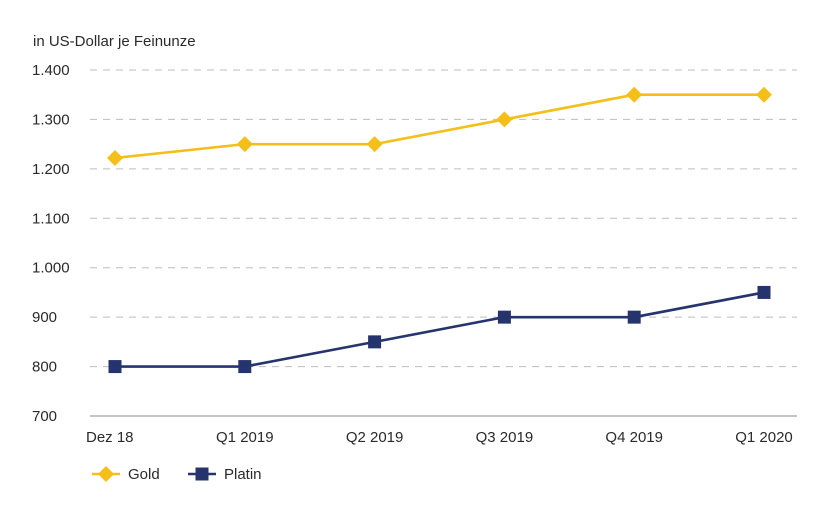 Image resolution: width=830 pixels, height=511 pixels. Describe the element at coordinates (51, 268) in the screenshot. I see `y-tick-label: 1.000` at that location.